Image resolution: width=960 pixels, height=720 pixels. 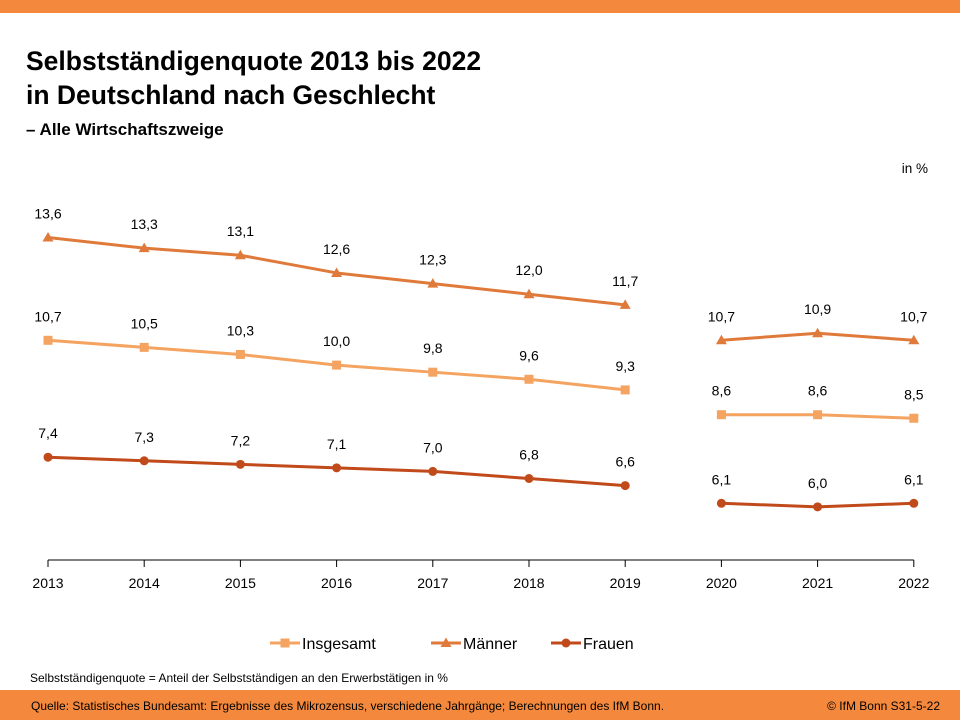 I want to click on x-tick-label-2013: 2013, so click(x=47, y=583).